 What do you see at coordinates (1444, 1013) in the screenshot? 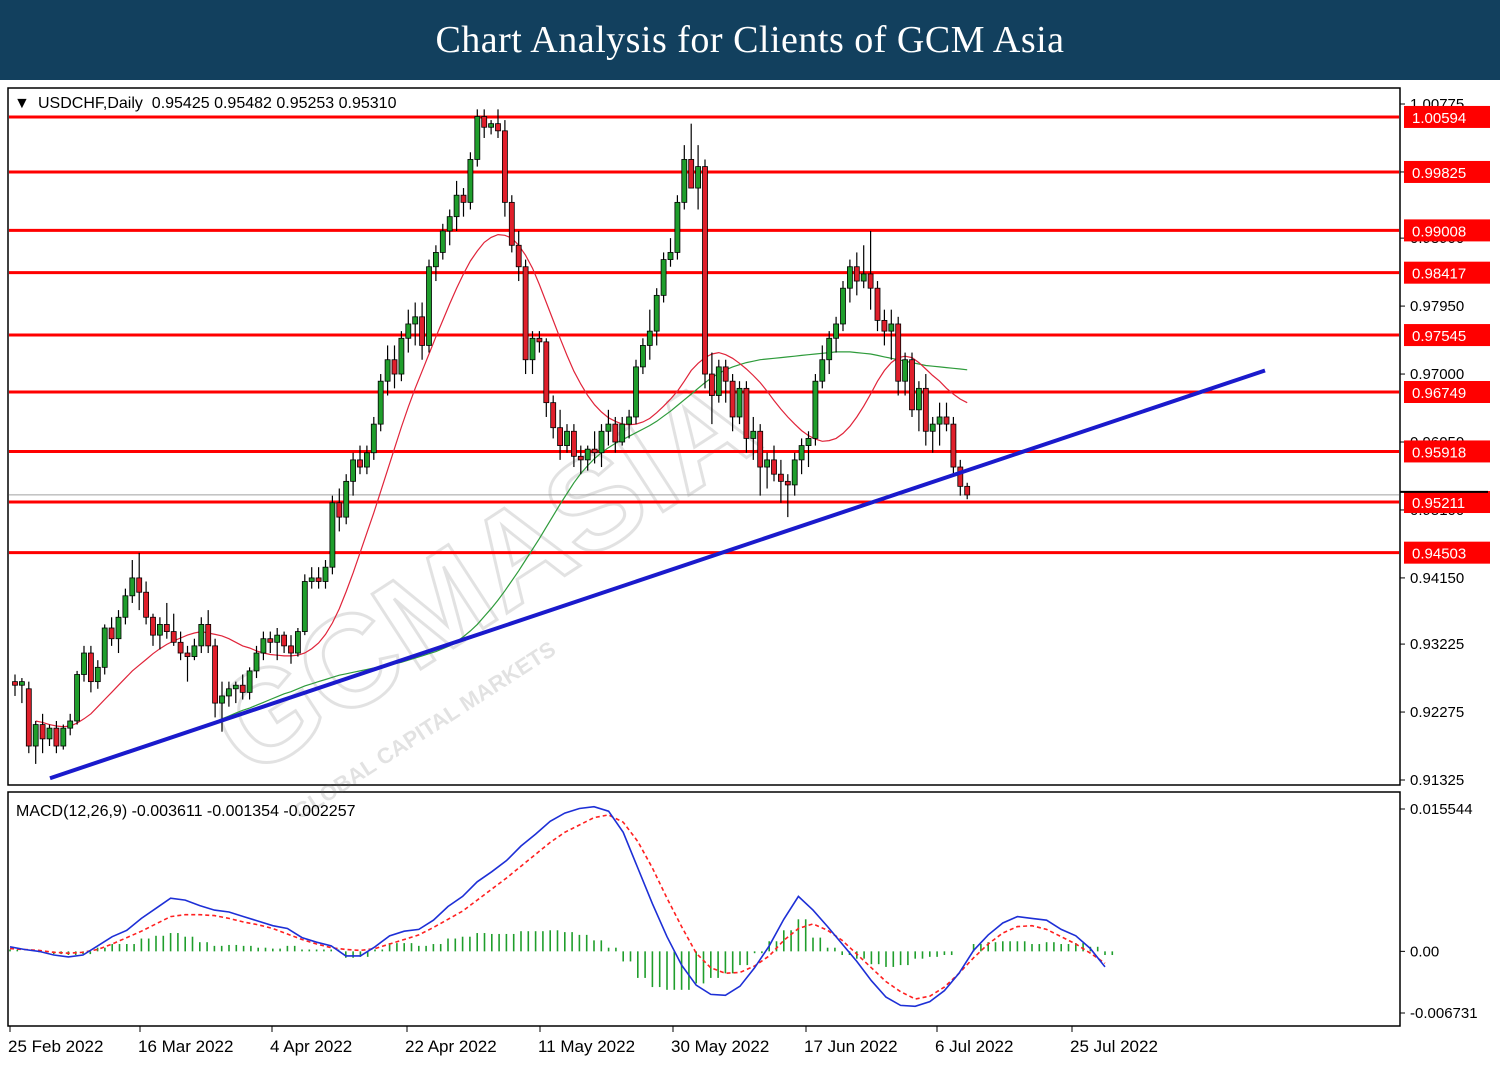
I see `macd-axis-label: -0.006731` at bounding box center [1444, 1013].